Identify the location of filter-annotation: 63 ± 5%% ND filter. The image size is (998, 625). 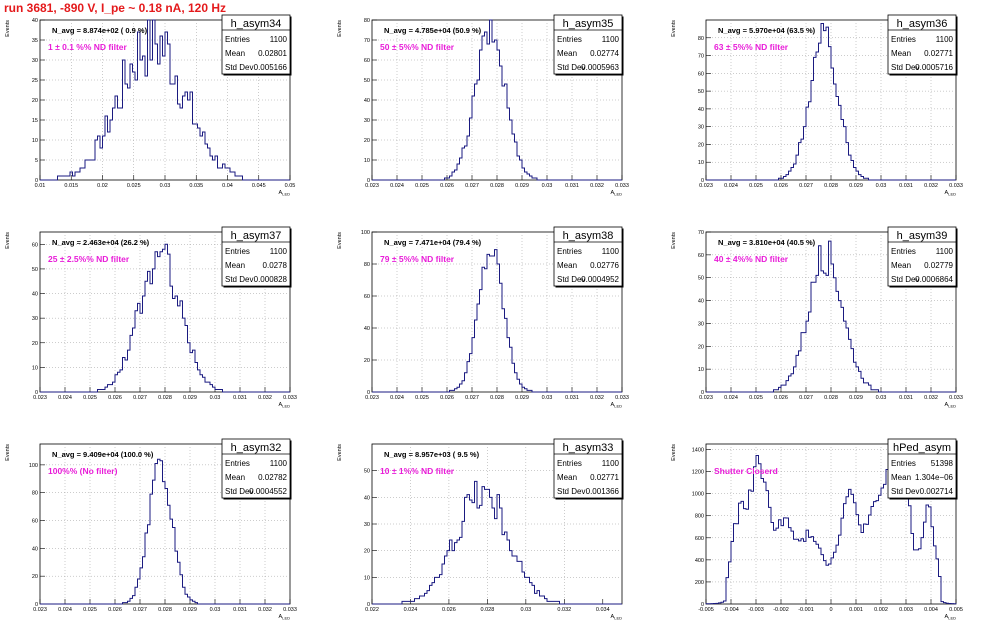
(751, 47).